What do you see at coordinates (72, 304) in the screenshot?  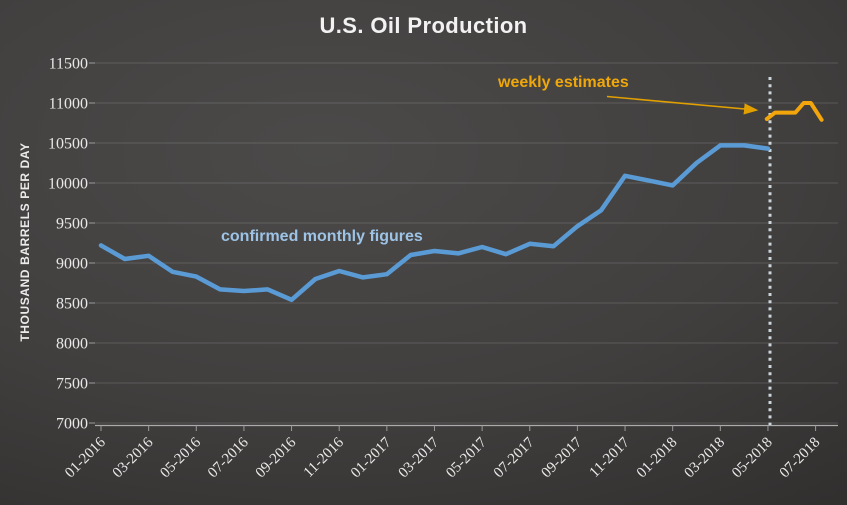 I see `y-tick-label: 8500` at bounding box center [72, 304].